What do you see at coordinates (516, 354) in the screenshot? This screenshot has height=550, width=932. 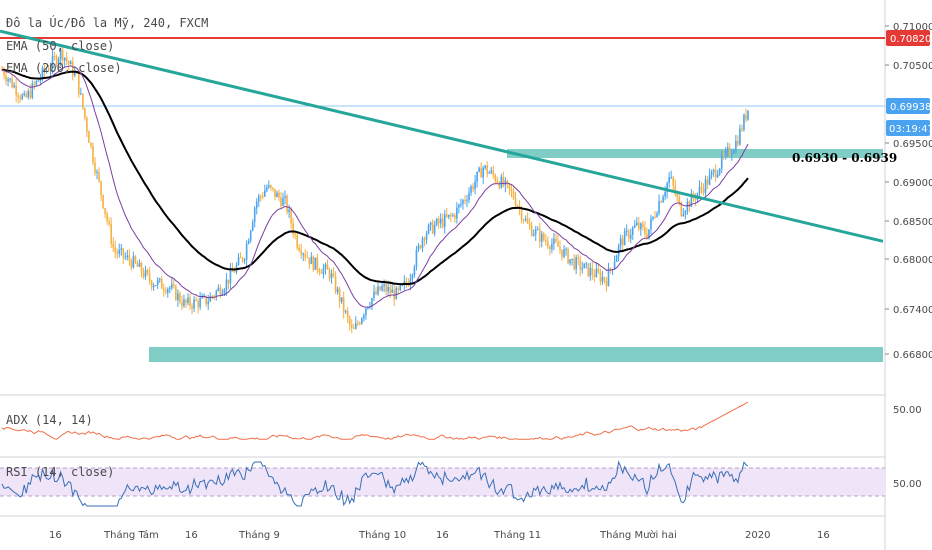 I see `support-zone` at bounding box center [516, 354].